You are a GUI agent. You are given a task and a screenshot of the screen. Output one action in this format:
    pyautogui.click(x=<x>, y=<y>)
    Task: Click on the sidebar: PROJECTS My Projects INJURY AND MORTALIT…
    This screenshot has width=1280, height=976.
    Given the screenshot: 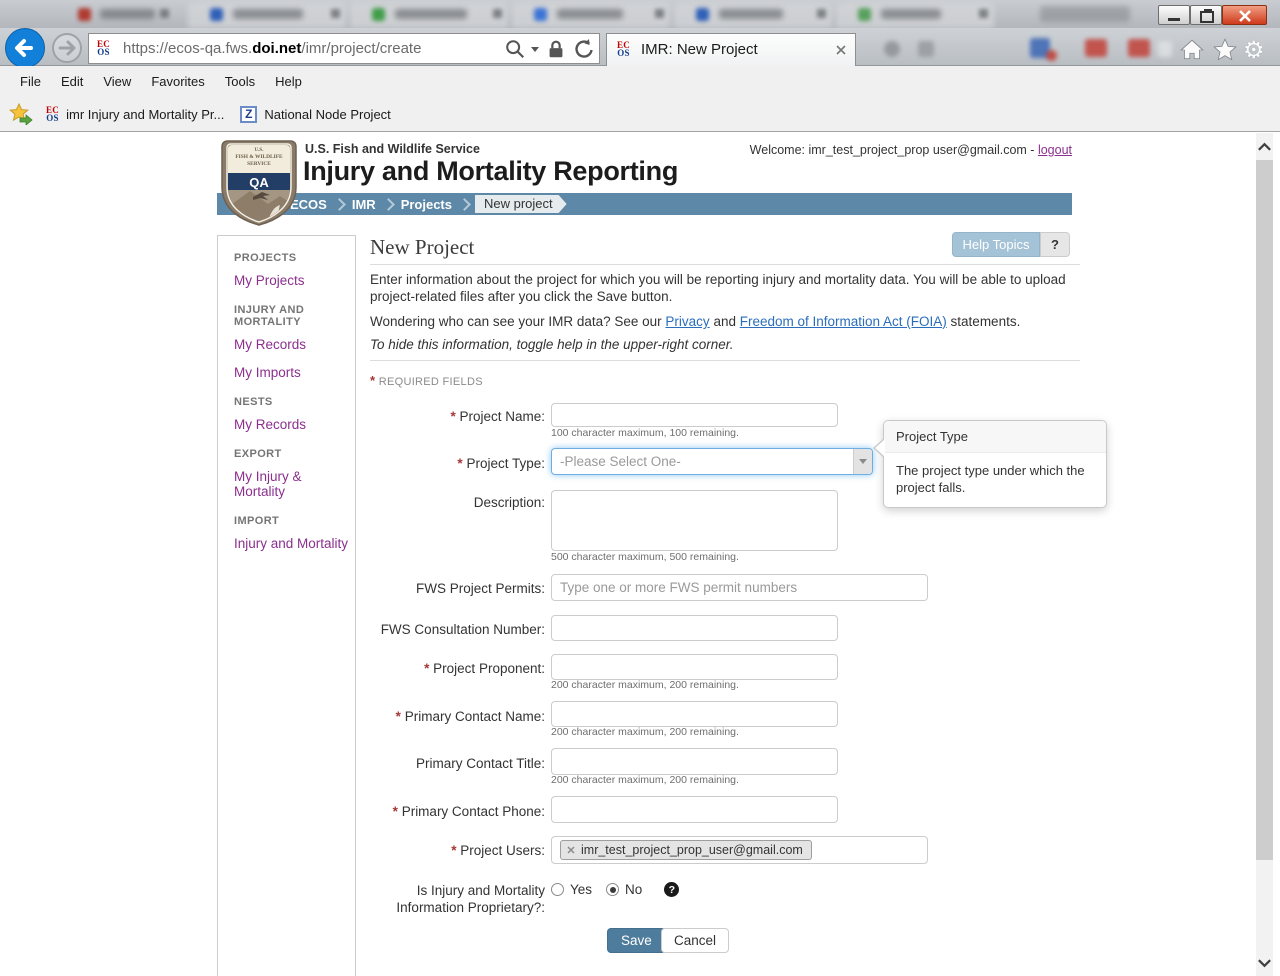 What is the action you would take?
    pyautogui.click(x=286, y=605)
    